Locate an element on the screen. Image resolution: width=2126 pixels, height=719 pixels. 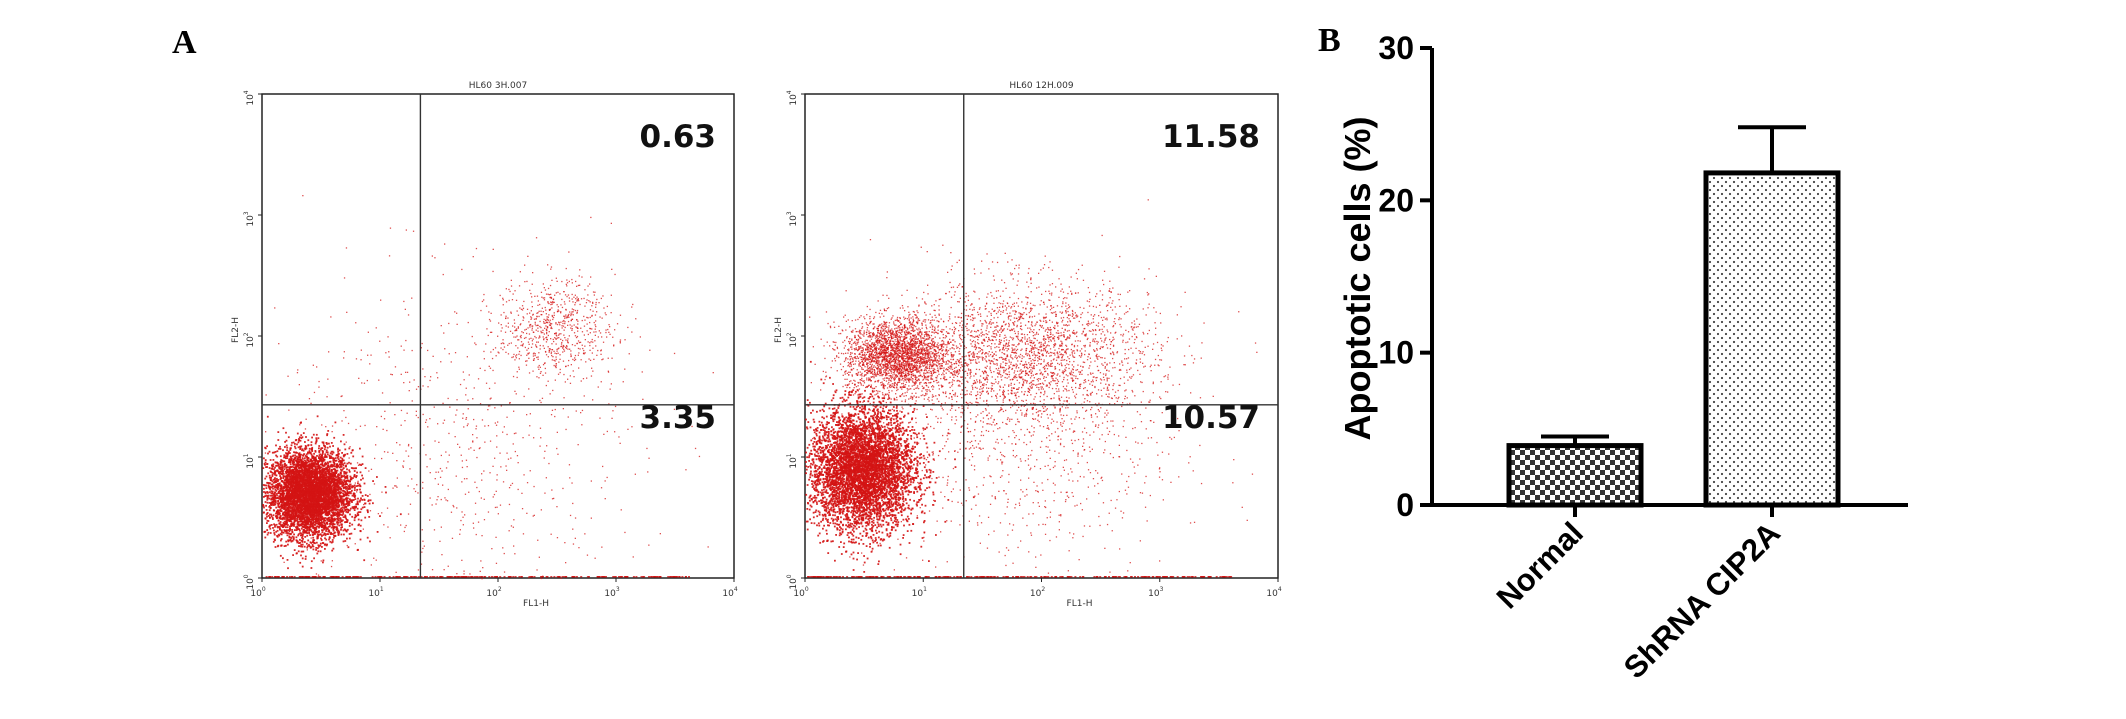
y-tick-label: 10 is located at coordinates (1396, 353).